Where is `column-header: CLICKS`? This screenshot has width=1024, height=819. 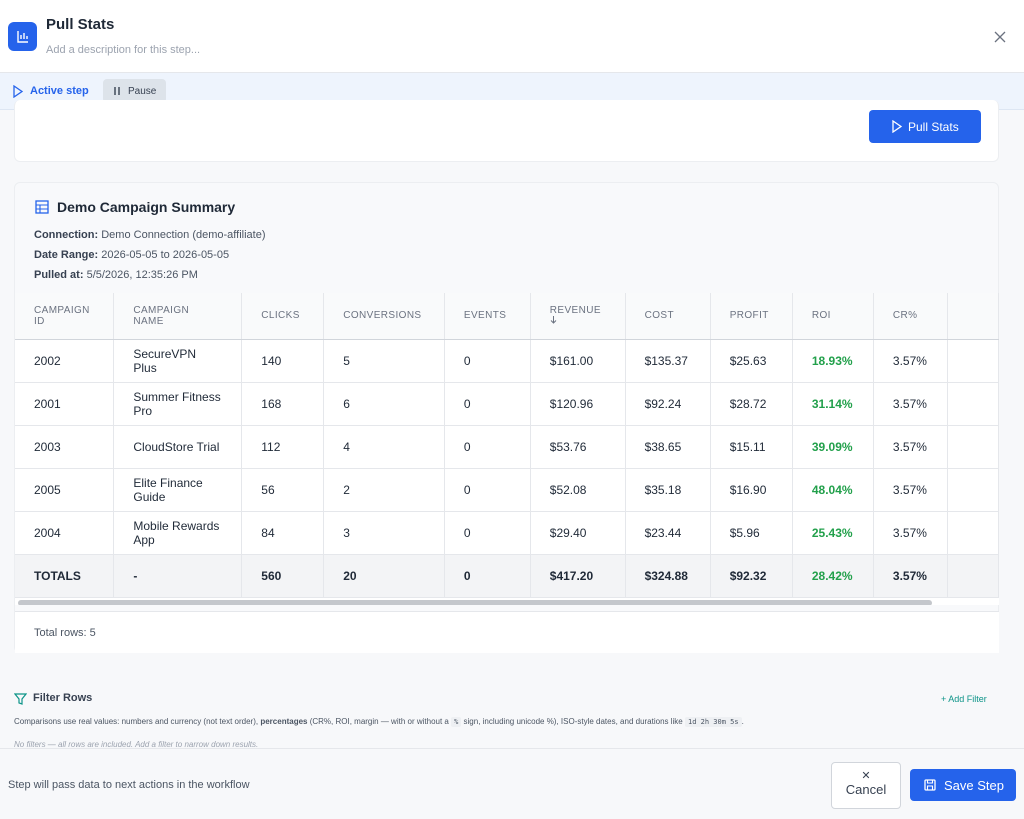 column-header: CLICKS is located at coordinates (283, 316).